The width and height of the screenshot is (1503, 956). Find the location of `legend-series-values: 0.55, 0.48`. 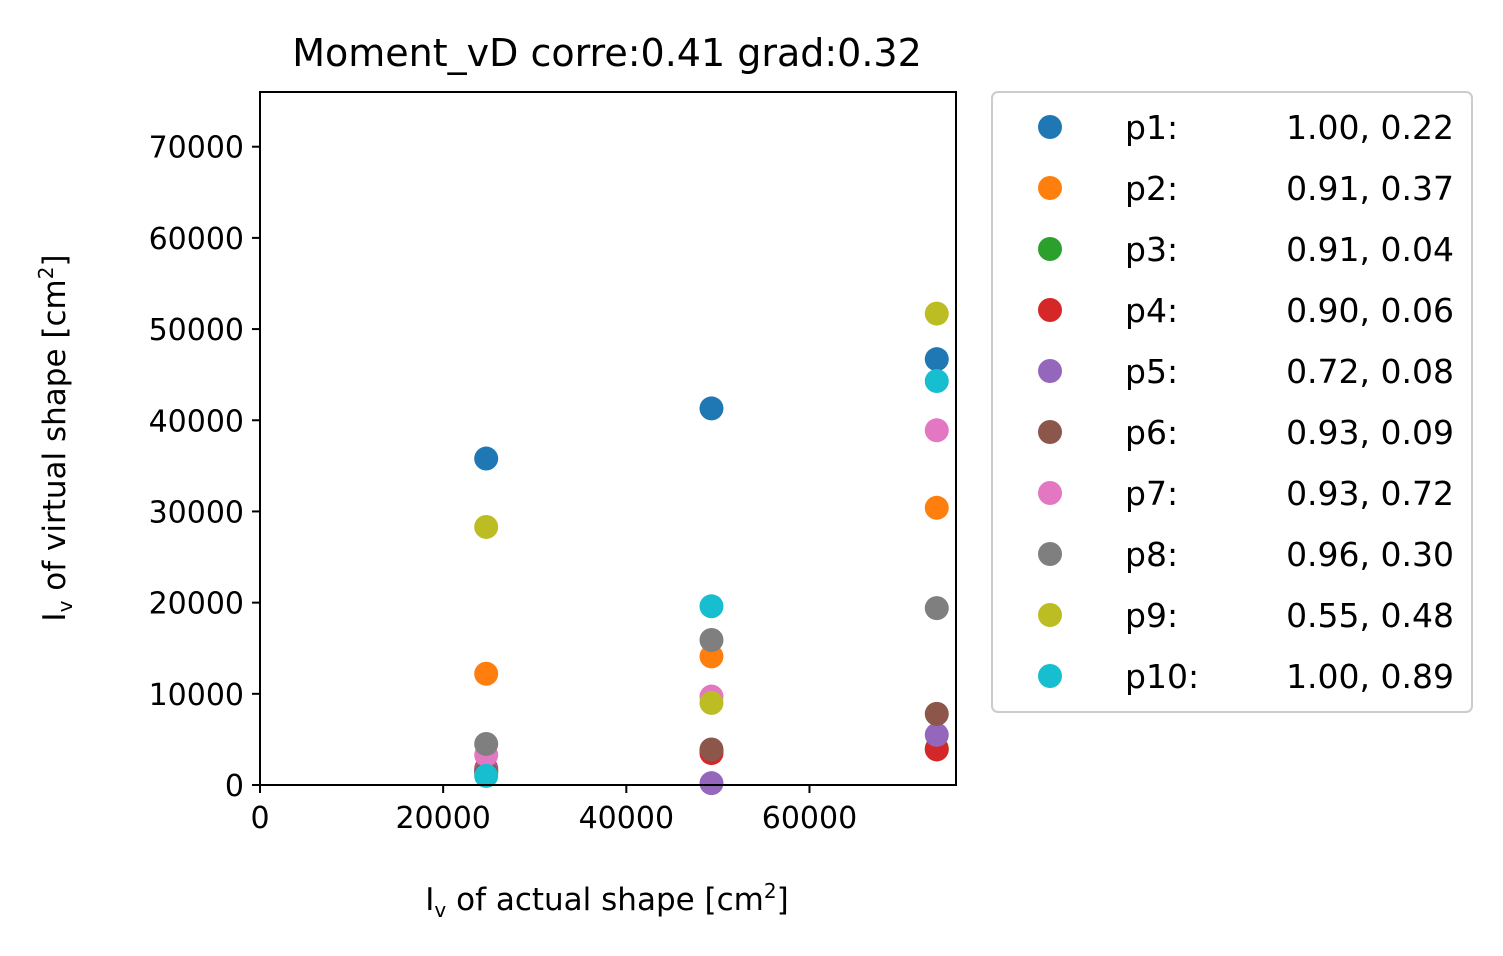

legend-series-values: 0.55, 0.48 is located at coordinates (1370, 615).